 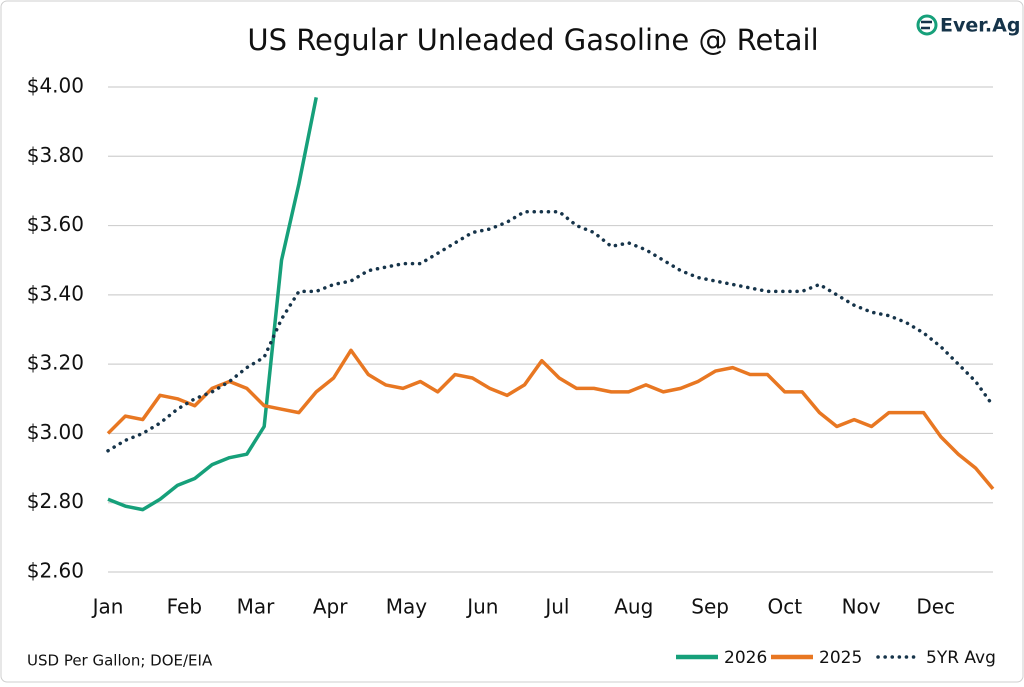 What do you see at coordinates (330, 607) in the screenshot?
I see `x-tick-label: Apr` at bounding box center [330, 607].